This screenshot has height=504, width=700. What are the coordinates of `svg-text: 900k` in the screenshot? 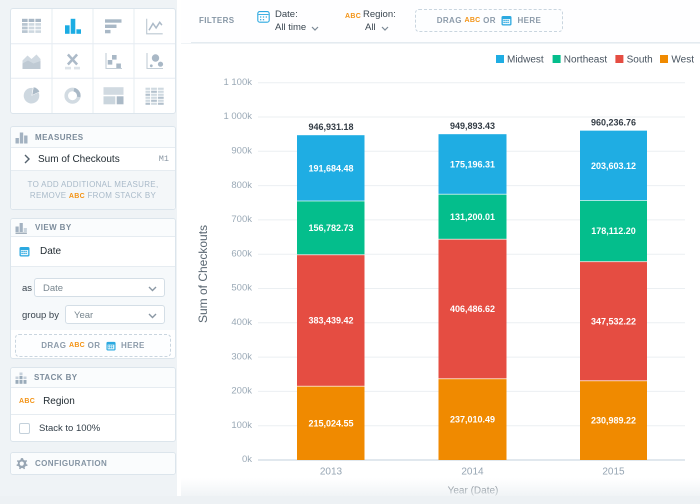 It's located at (241, 151).